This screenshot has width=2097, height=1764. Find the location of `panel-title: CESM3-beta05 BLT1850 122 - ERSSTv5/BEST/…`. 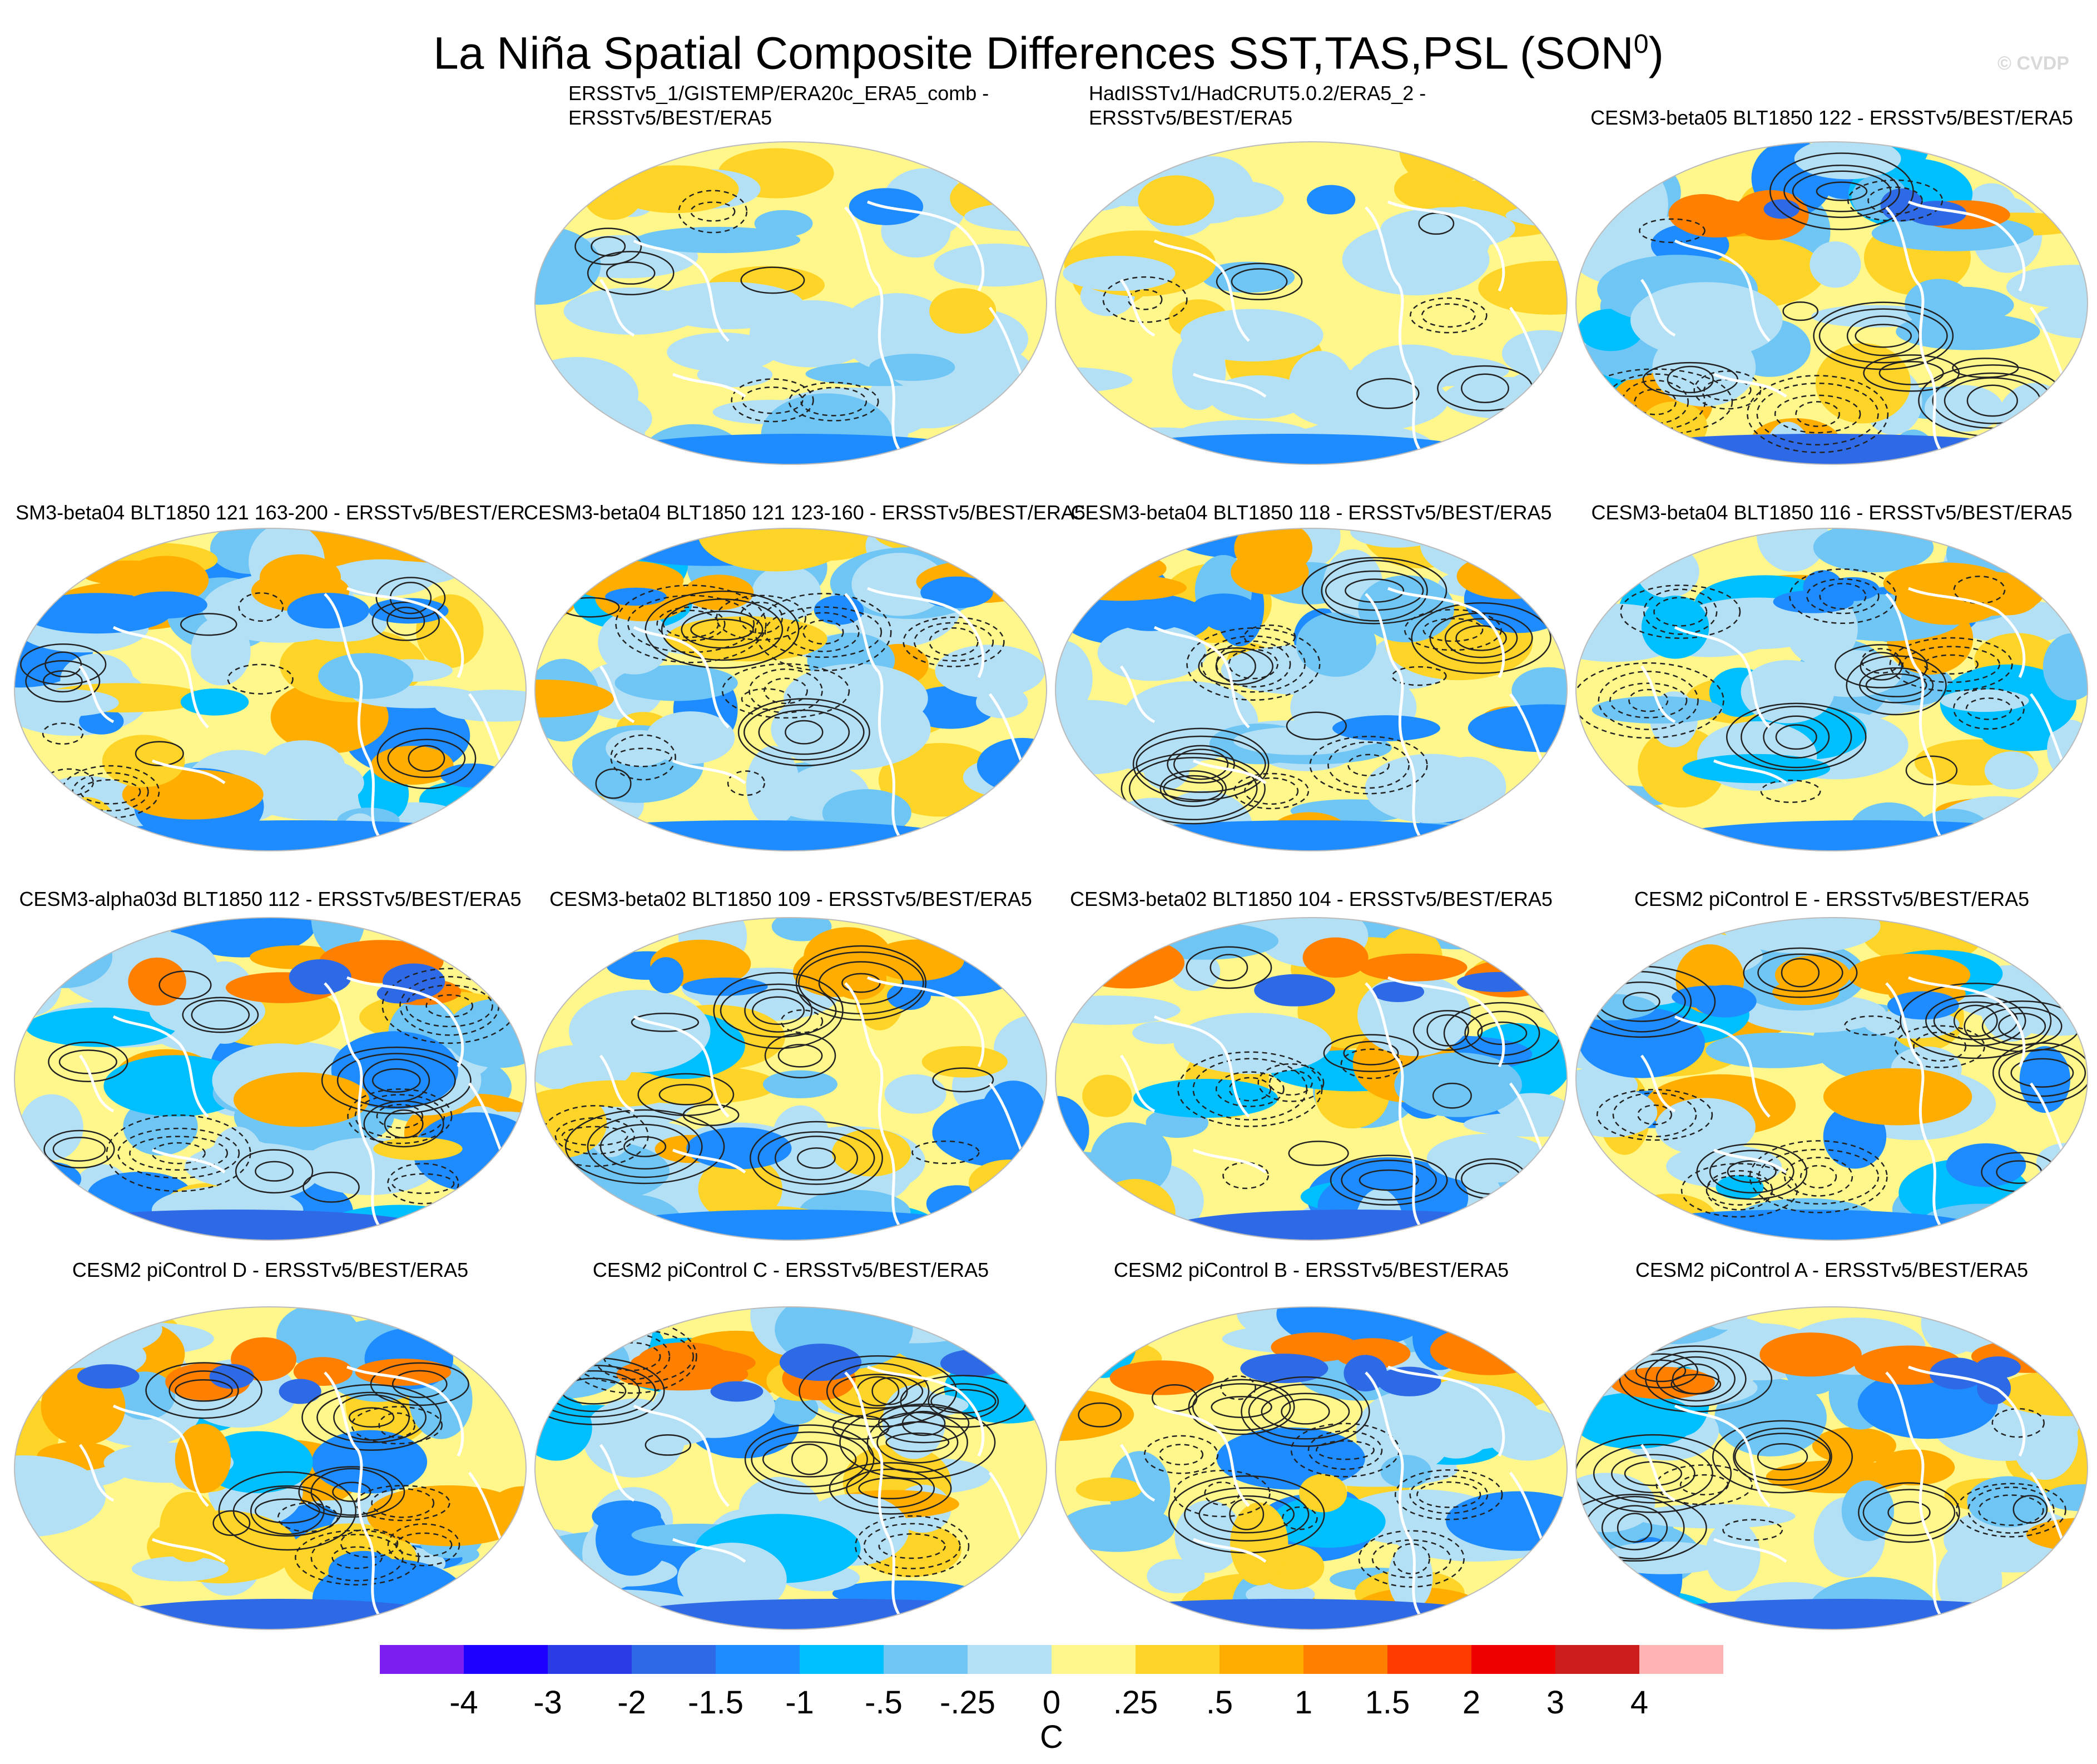

panel-title: CESM3-beta05 BLT1850 122 - ERSSTv5/BEST/… is located at coordinates (1831, 118).